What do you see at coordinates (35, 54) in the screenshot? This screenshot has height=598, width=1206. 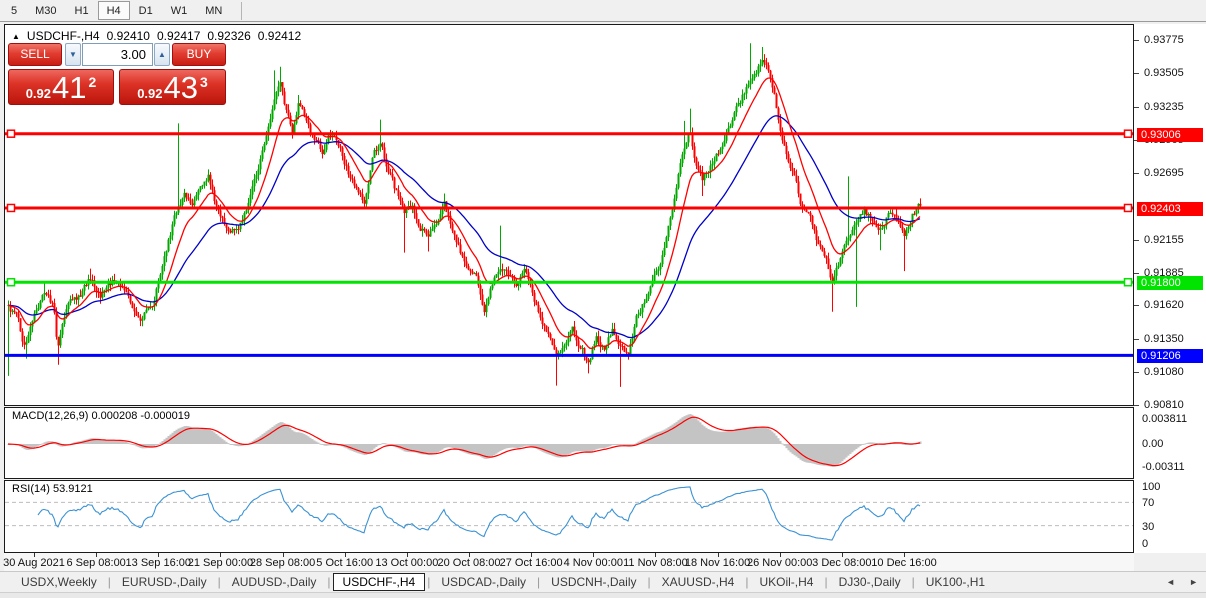 I see `sell-button: SELL` at bounding box center [35, 54].